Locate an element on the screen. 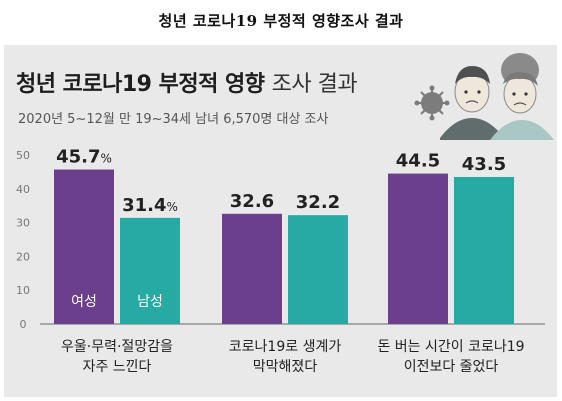 This screenshot has height=401, width=562. chart-subtitle: 2020년 5~12월 만 19~34세 남녀 6,570명 대상 조사 is located at coordinates (173, 119).